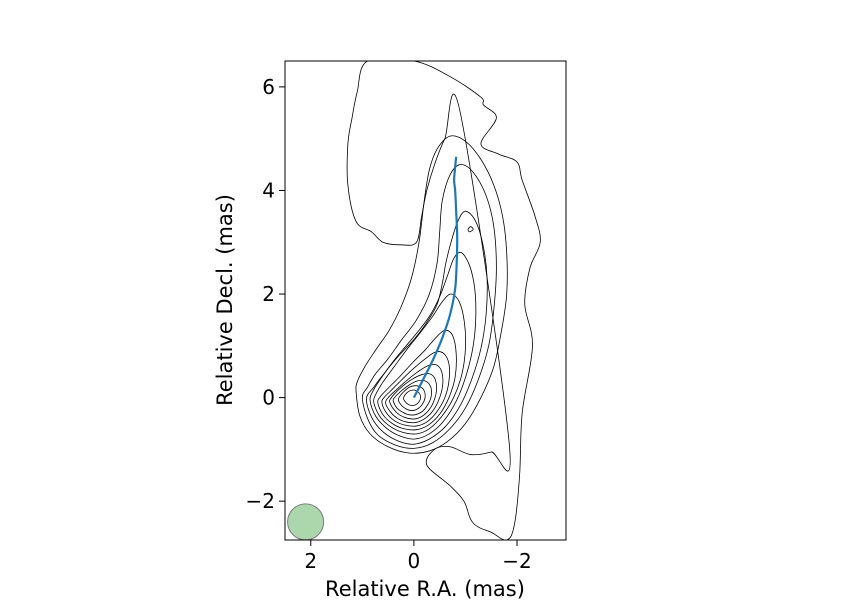 This screenshot has height=600, width=850. I want to click on x-tick-label: −2, so click(516, 561).